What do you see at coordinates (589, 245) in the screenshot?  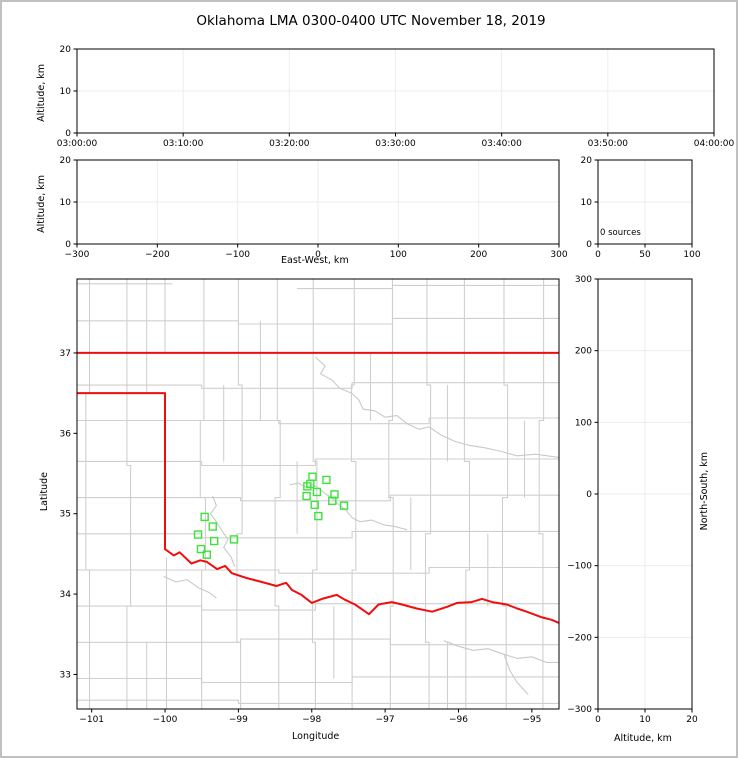 I see `altitude_histogram-ytick-label: 0` at bounding box center [589, 245].